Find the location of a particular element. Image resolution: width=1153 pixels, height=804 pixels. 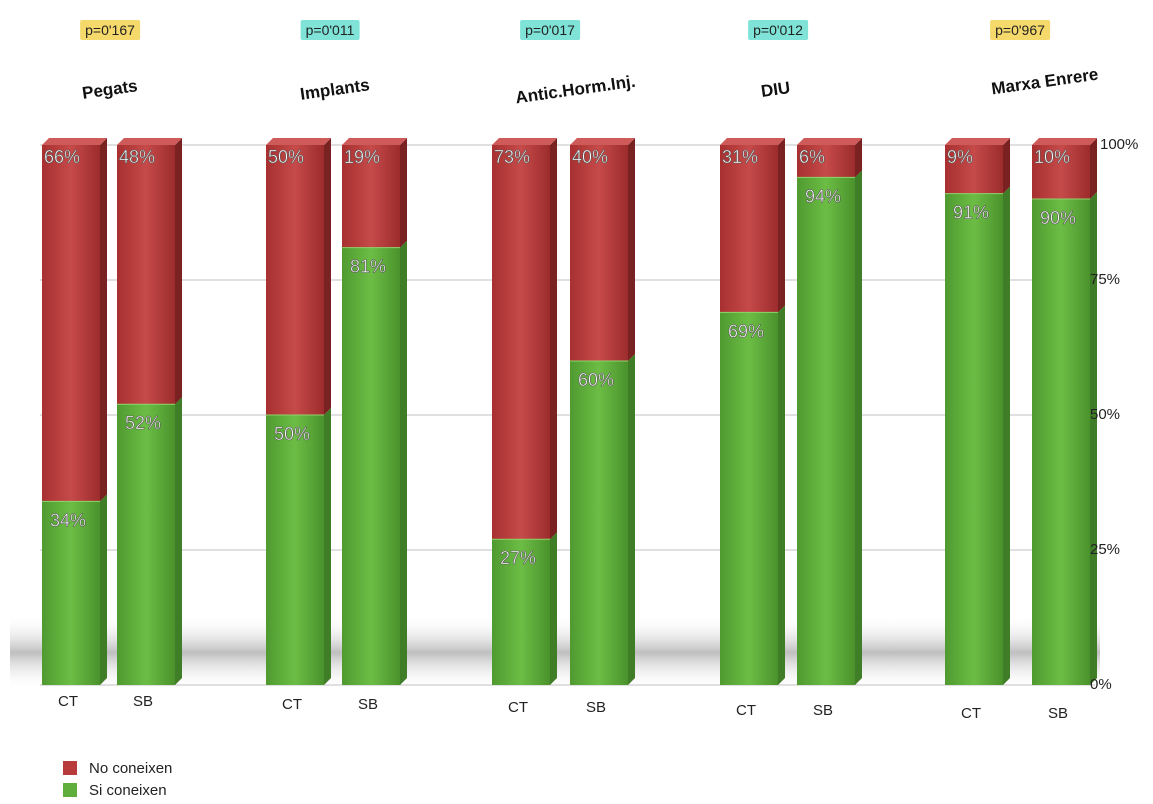

data-label-no: 73% is located at coordinates (512, 157).